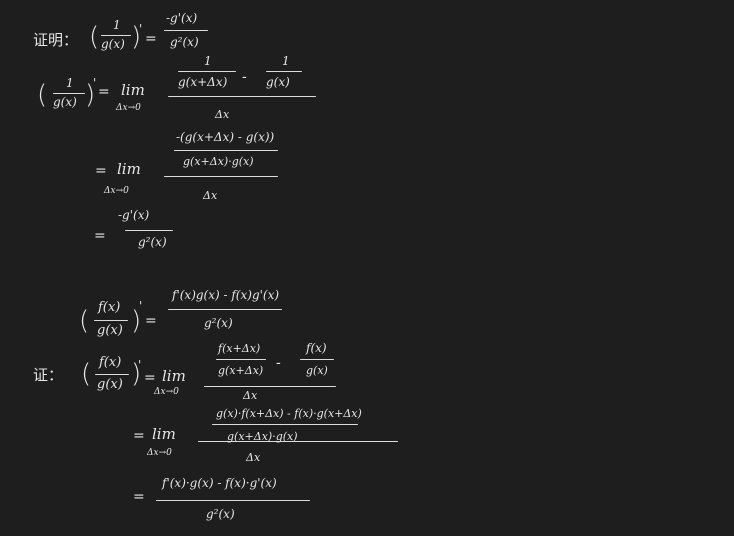  Describe the element at coordinates (219, 483) in the screenshot. I see `fraction-numerator: f'(x)·g(x) - f(x)·g'(x)` at that location.